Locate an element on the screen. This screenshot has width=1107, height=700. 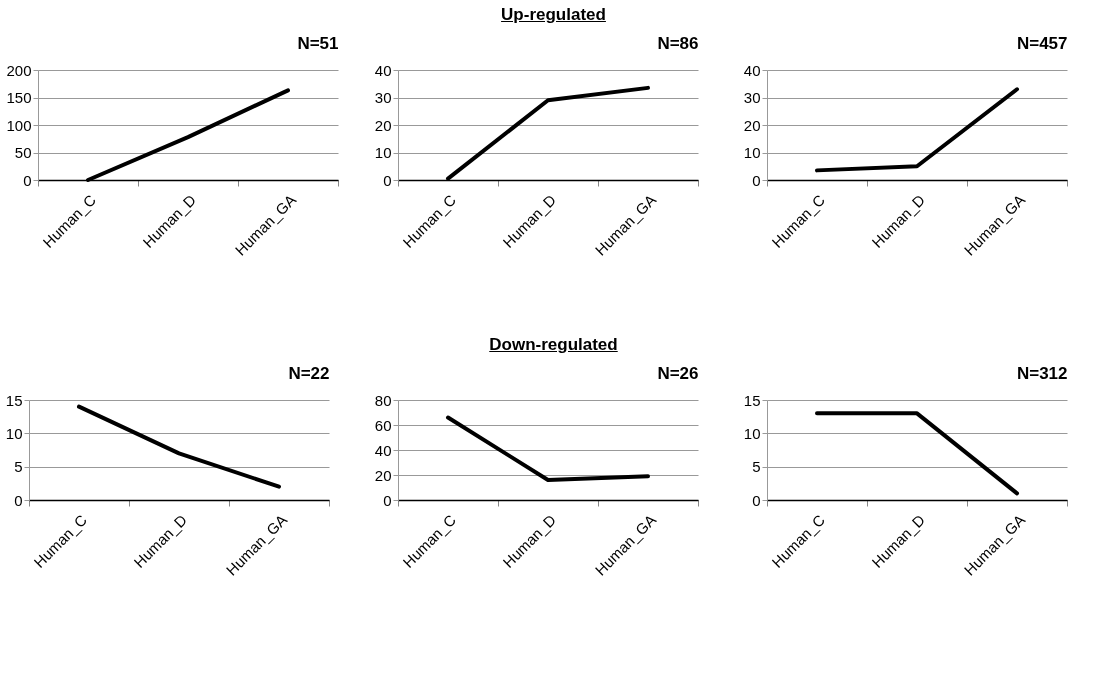
text: Down-regulated is located at coordinates (553, 345).